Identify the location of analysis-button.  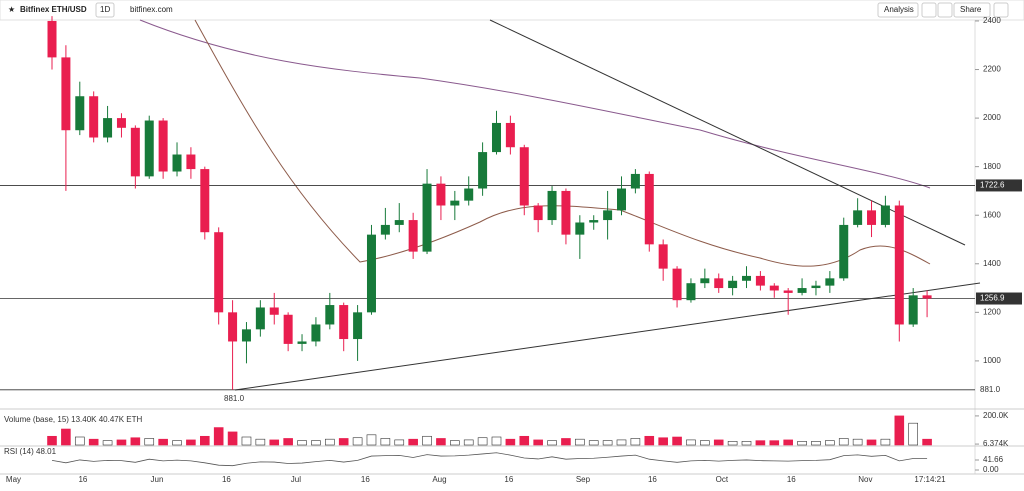
(898, 10).